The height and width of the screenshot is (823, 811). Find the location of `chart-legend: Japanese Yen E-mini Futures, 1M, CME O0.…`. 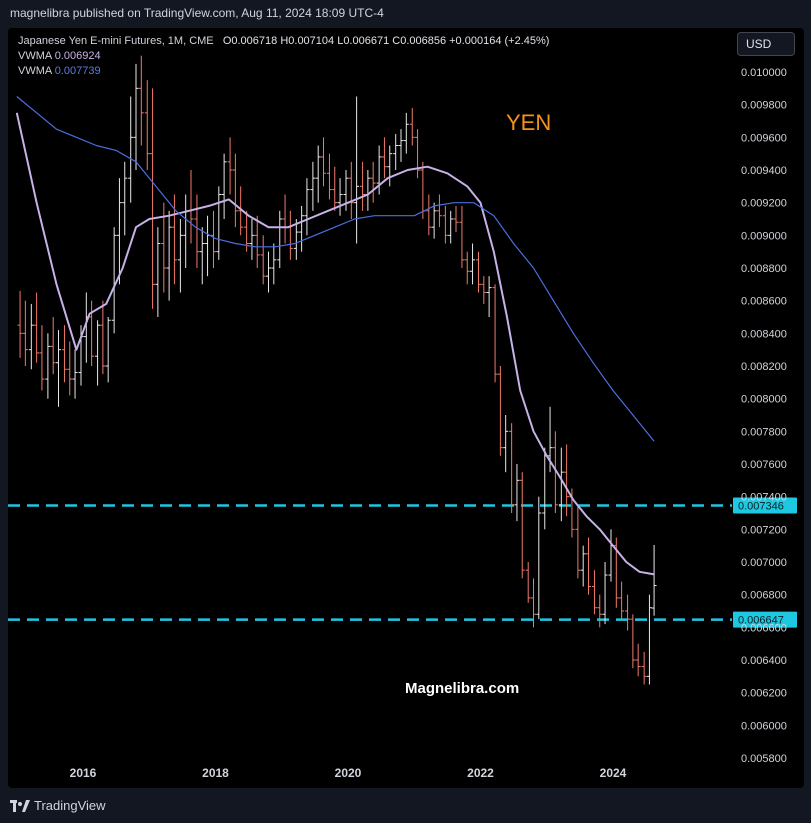

chart-legend: Japanese Yen E-mini Futures, 1M, CME O0.… is located at coordinates (283, 56).